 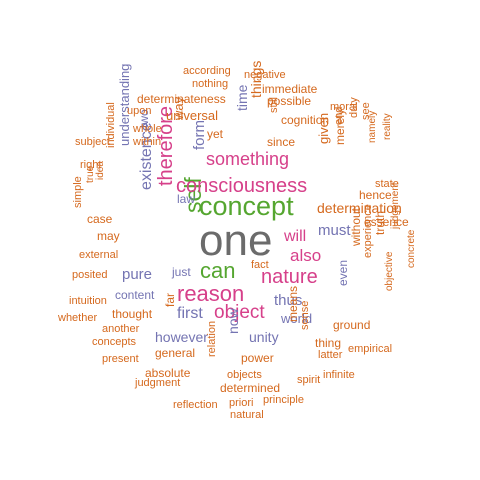 What do you see at coordinates (100, 170) in the screenshot?
I see `cloud-word: idea` at bounding box center [100, 170].